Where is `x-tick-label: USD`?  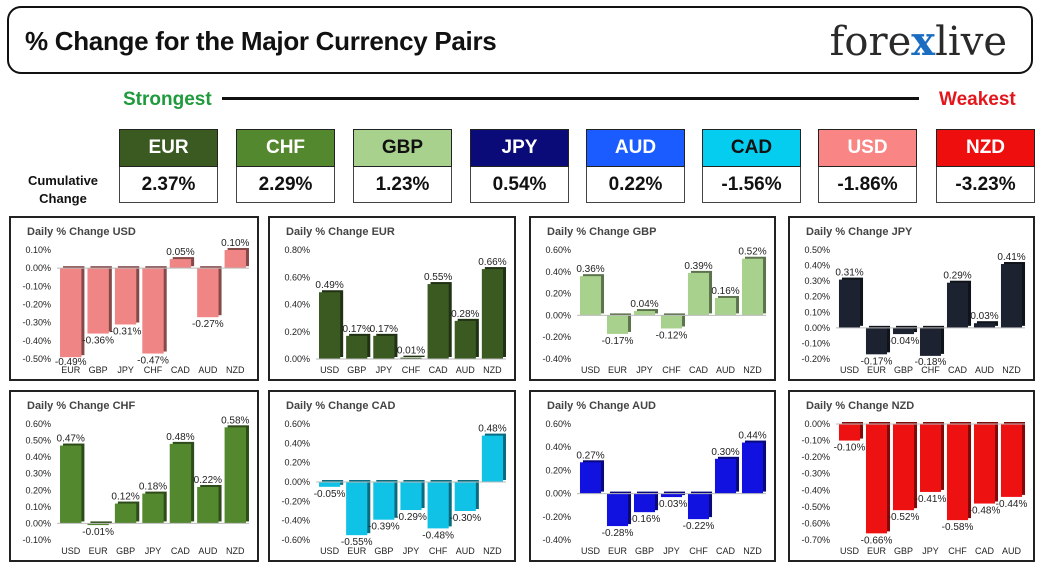 x-tick-label: USD is located at coordinates (330, 551).